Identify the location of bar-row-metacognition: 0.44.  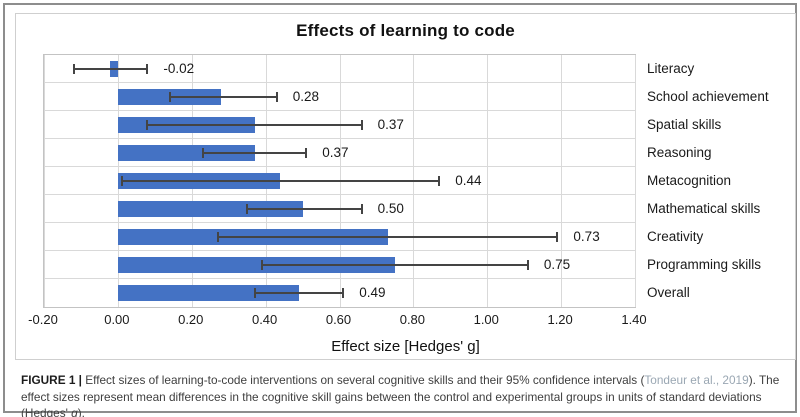
(339, 181).